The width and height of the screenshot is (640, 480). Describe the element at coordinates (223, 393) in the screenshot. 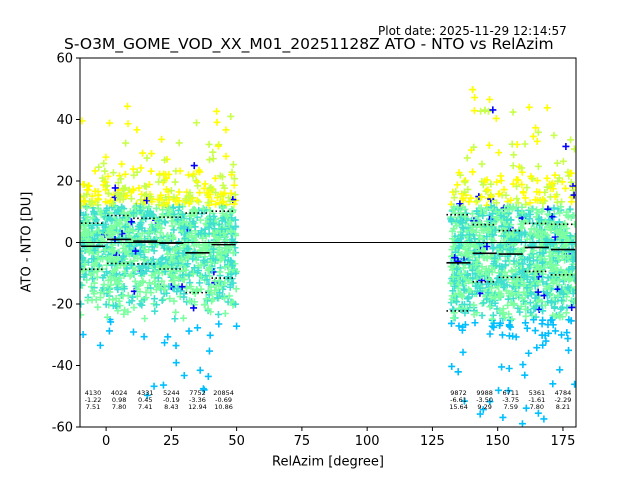

I see `bin-count-label: 20854` at that location.